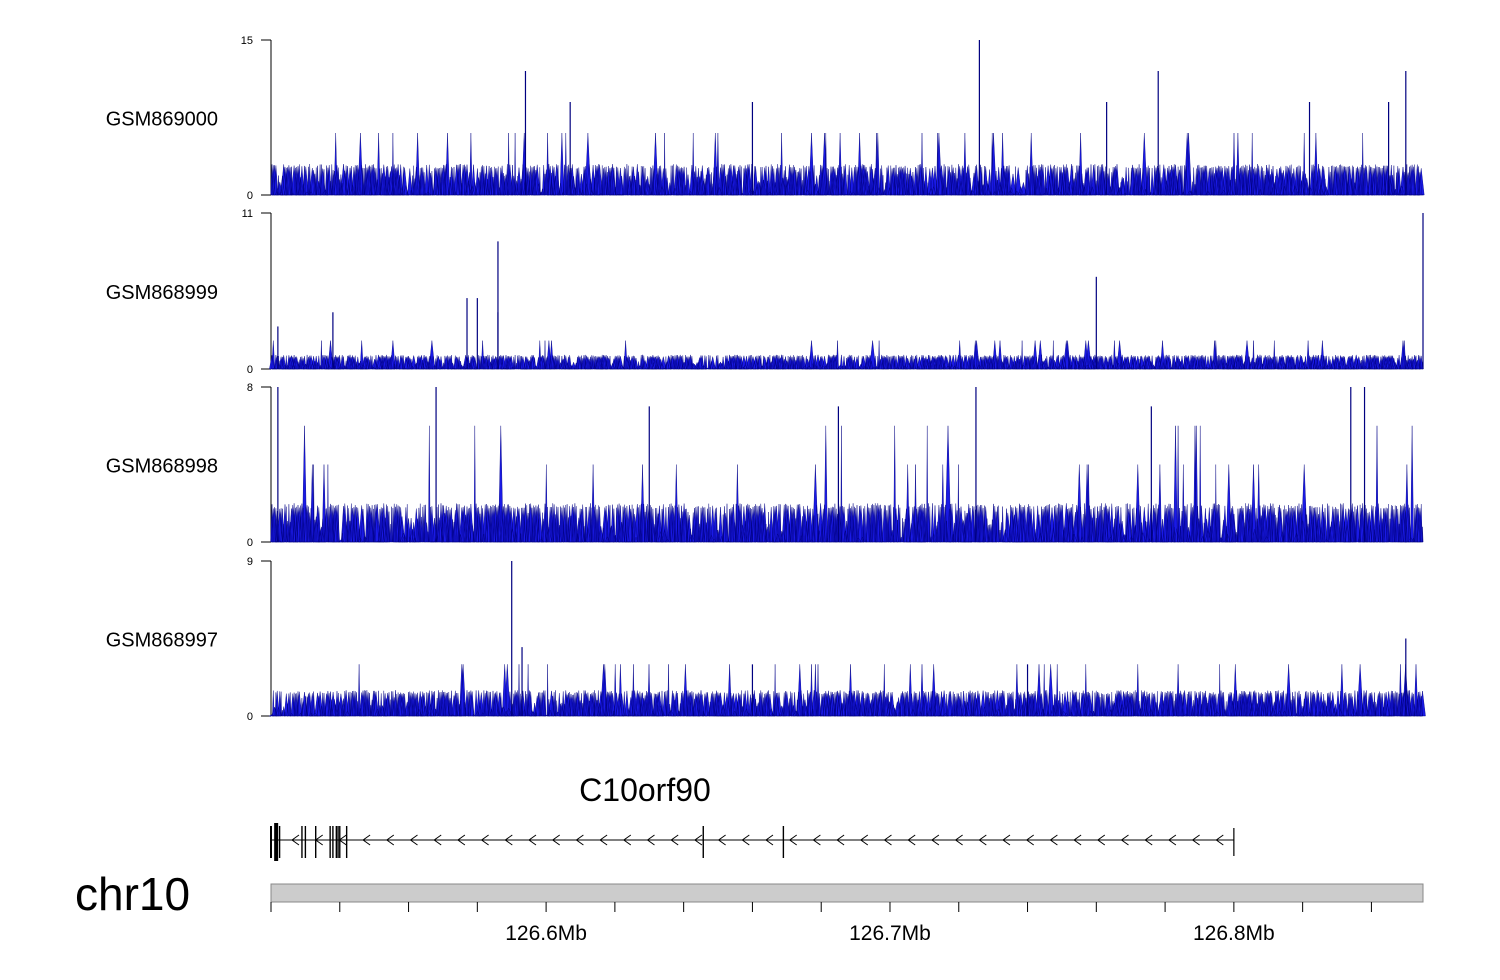  What do you see at coordinates (752, 816) in the screenshot?
I see `gene-track: C10orf90` at bounding box center [752, 816].